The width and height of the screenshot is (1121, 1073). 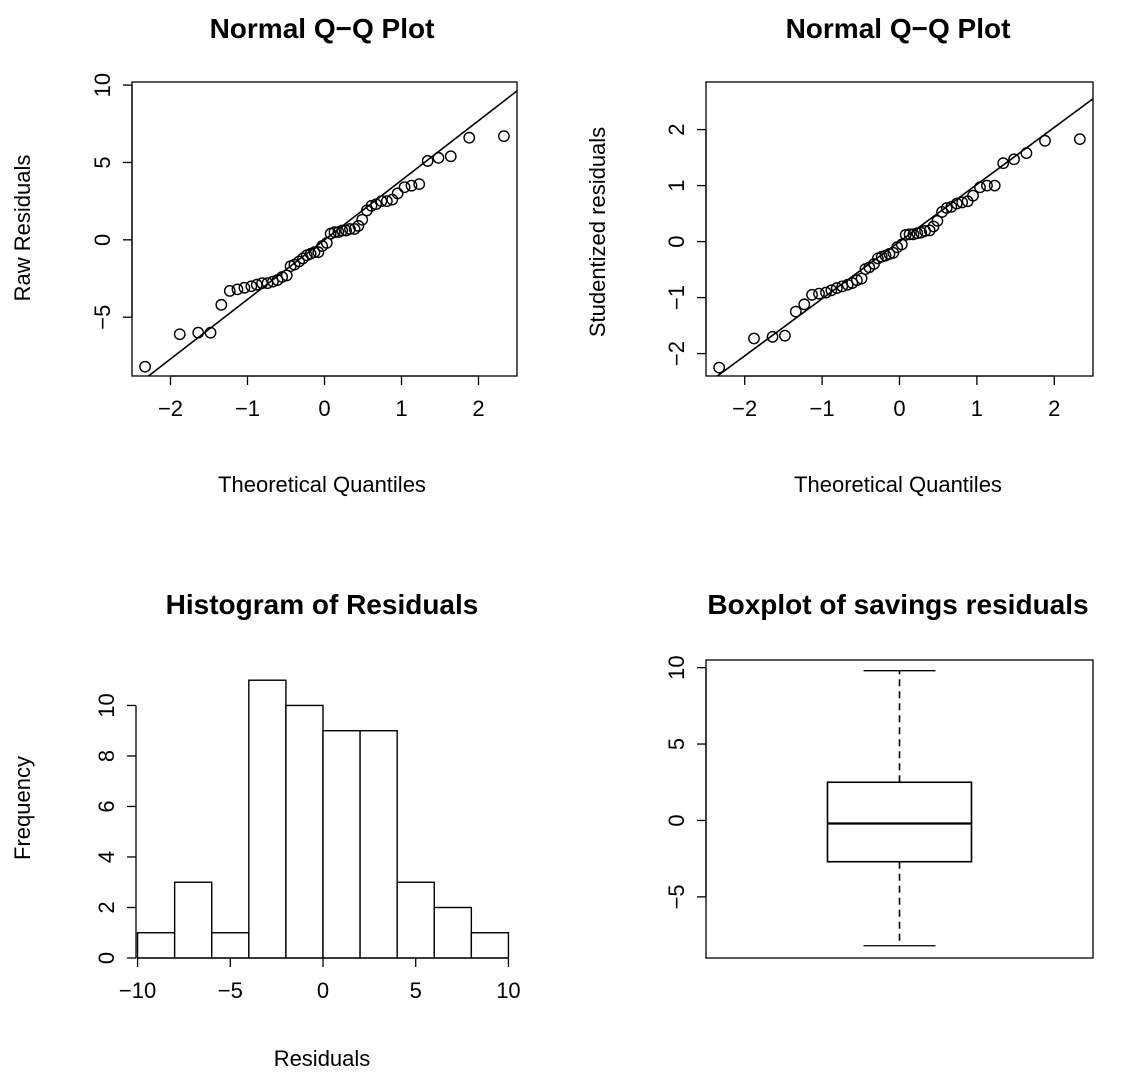 I want to click on y-tick-label: −2, so click(x=676, y=353).